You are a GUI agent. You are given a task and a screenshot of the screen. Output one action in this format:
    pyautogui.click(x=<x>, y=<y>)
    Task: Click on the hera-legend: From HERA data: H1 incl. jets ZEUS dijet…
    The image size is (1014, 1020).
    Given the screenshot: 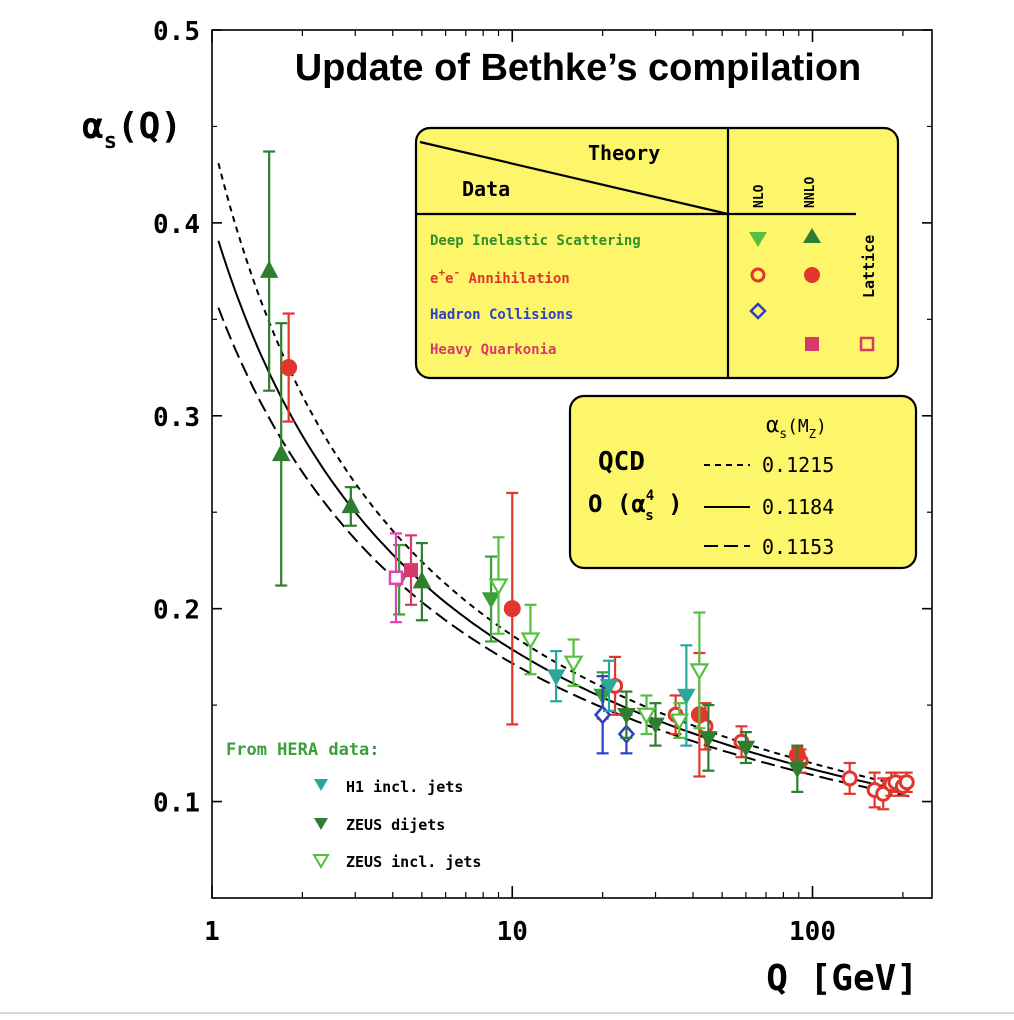 What is the action you would take?
    pyautogui.click(x=353, y=805)
    